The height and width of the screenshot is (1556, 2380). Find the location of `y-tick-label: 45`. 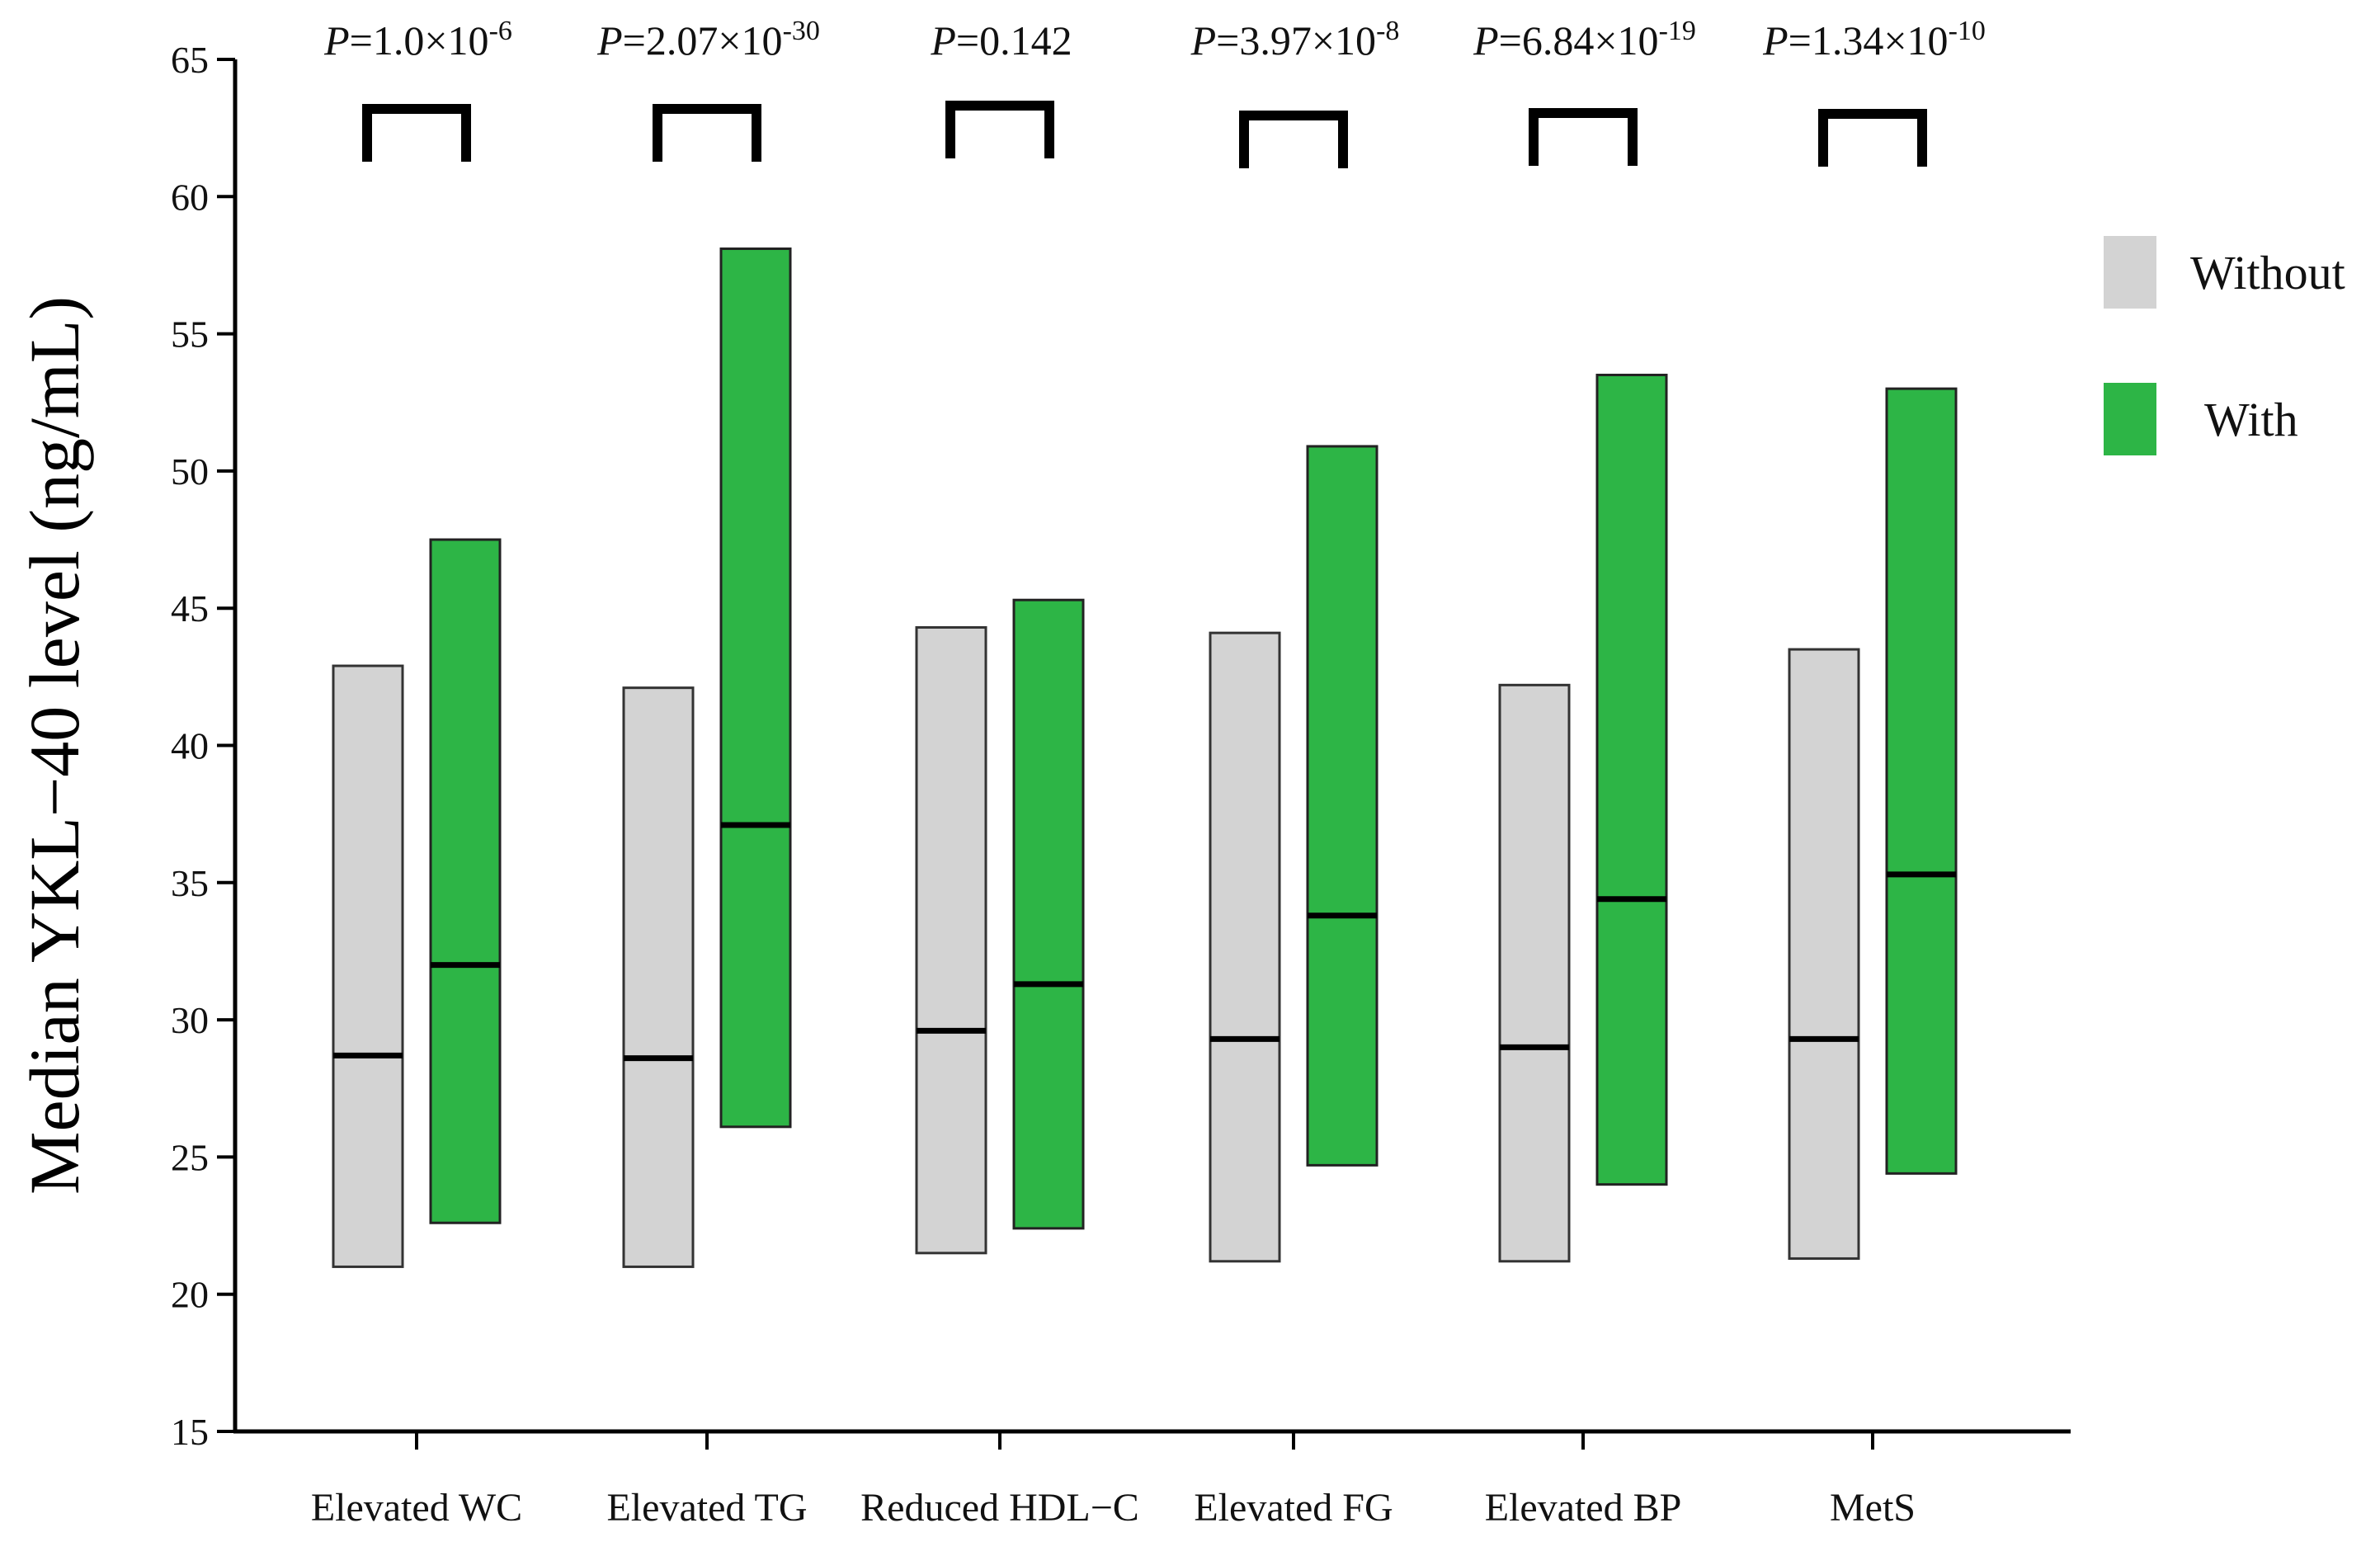

y-tick-label: 45 is located at coordinates (190, 608).